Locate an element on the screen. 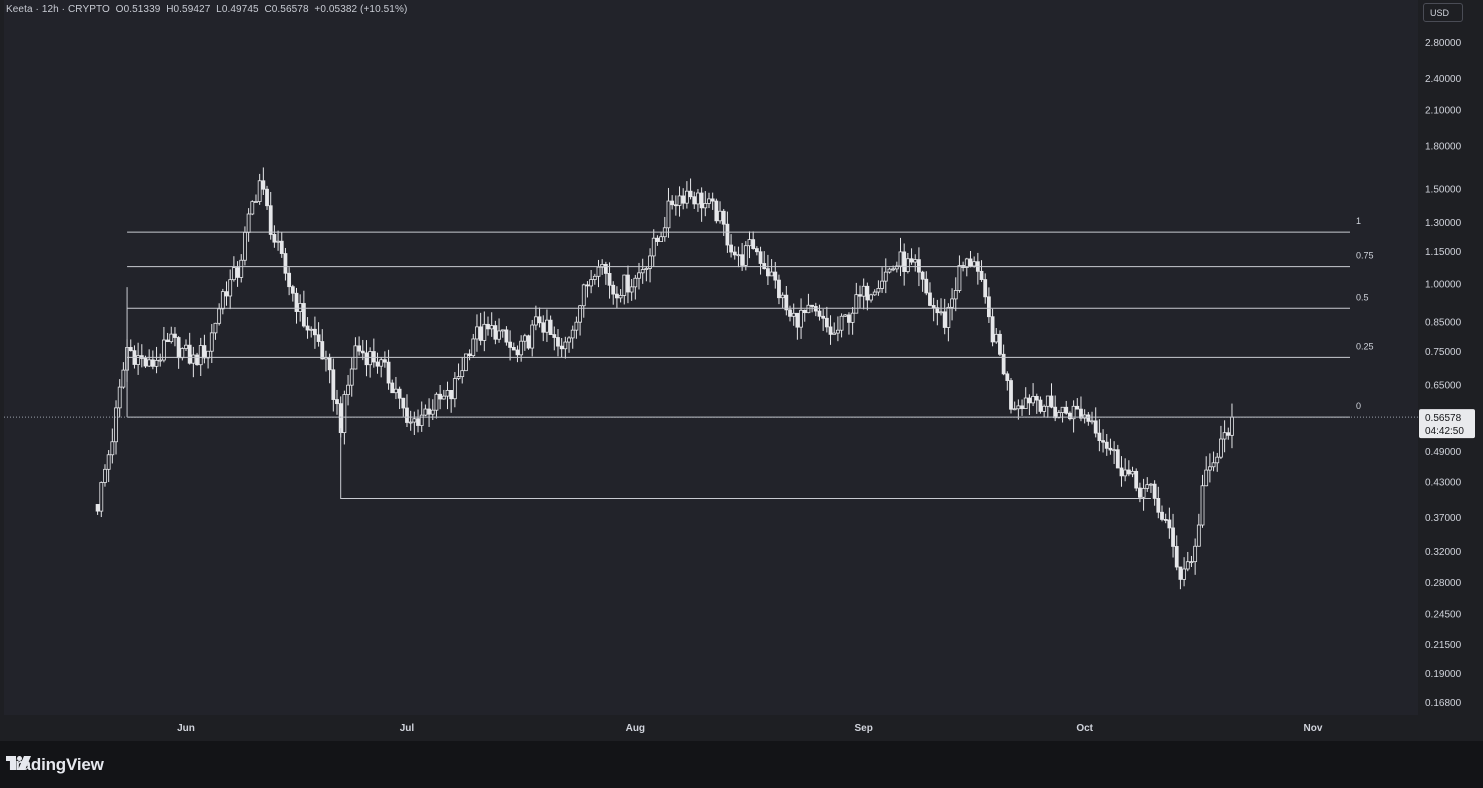  price-tick-label: 2.10000 is located at coordinates (1443, 110).